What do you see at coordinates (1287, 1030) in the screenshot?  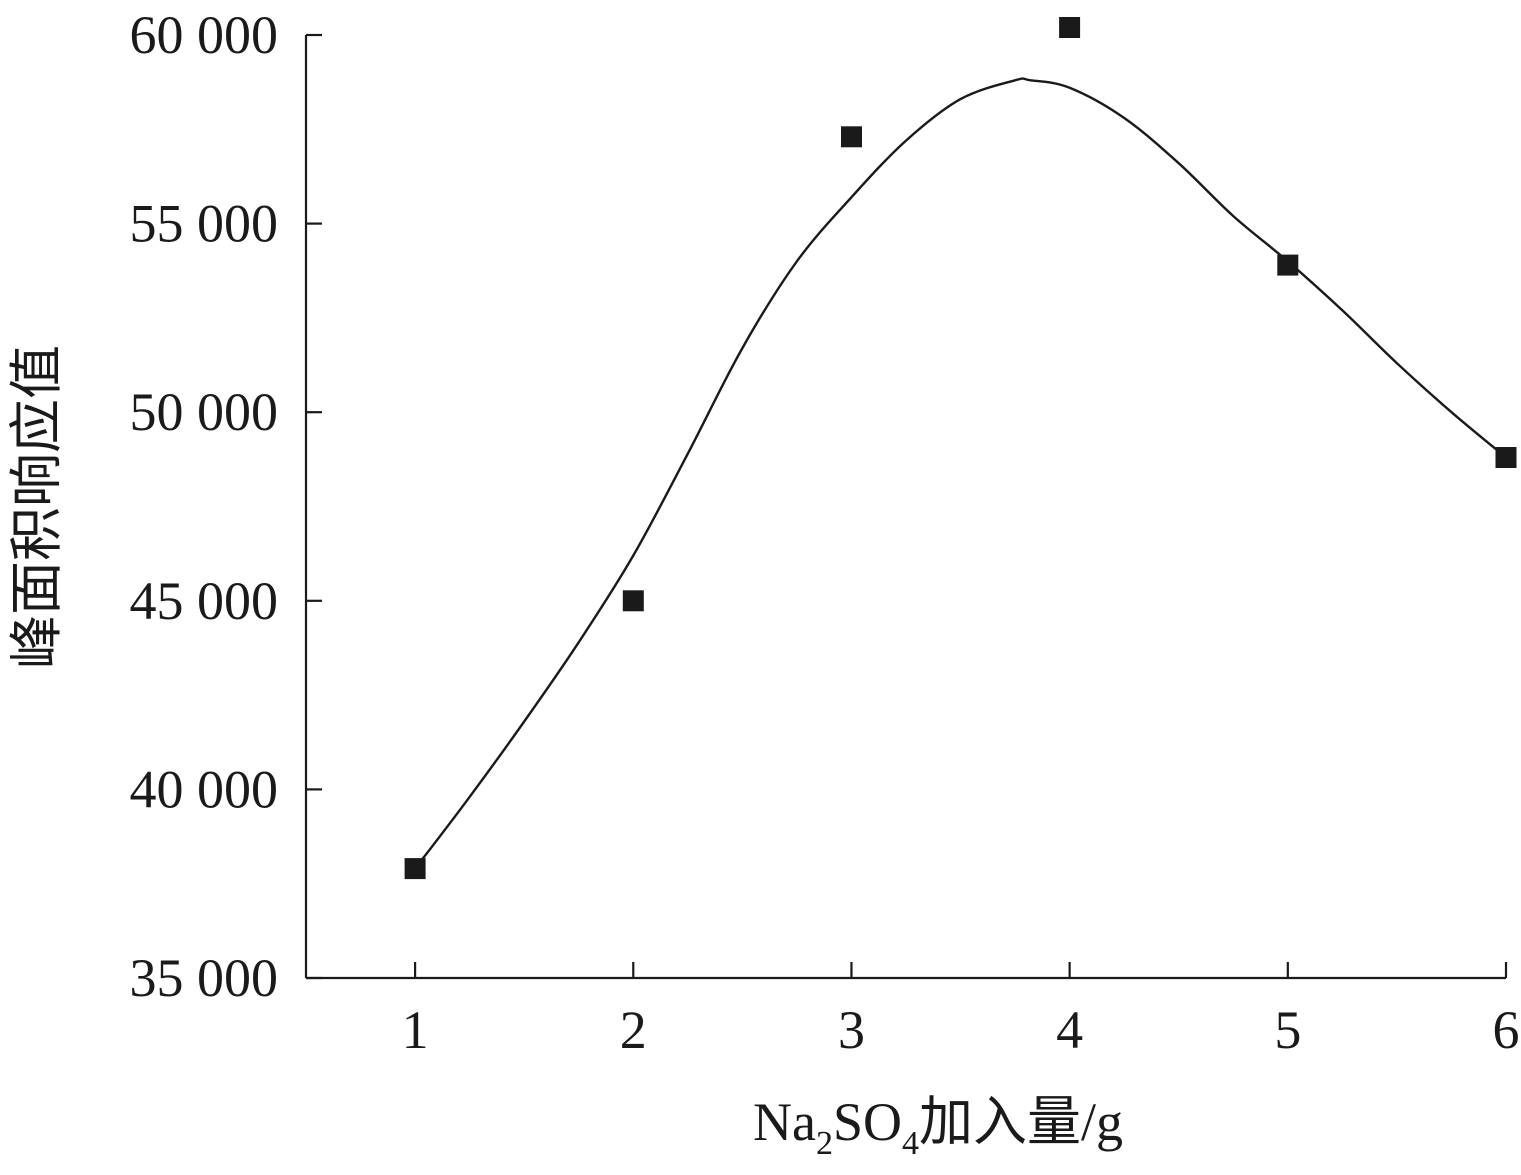 I see `x-tick-label: 5` at bounding box center [1287, 1030].